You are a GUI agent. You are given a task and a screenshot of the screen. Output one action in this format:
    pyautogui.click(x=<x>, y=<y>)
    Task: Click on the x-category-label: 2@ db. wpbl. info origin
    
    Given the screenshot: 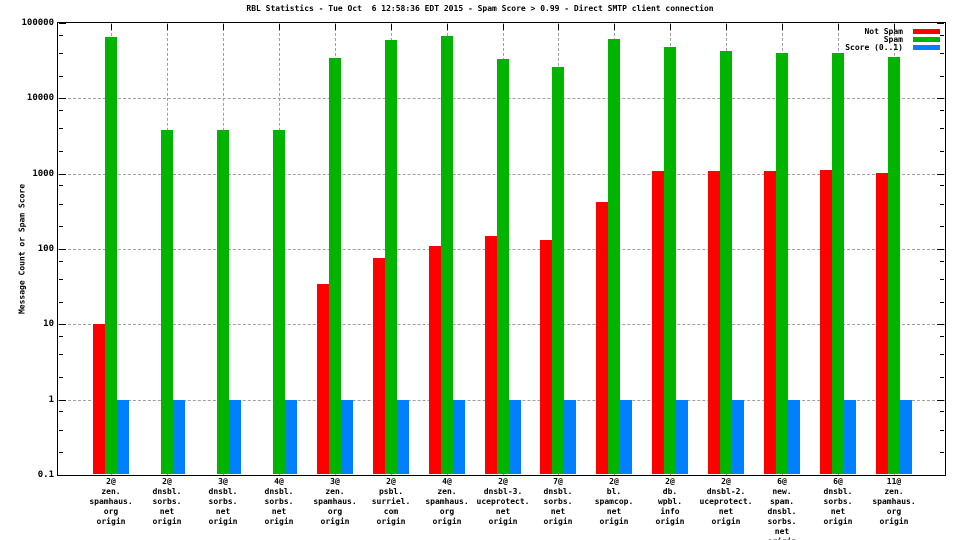 What is the action you would take?
    pyautogui.click(x=670, y=501)
    